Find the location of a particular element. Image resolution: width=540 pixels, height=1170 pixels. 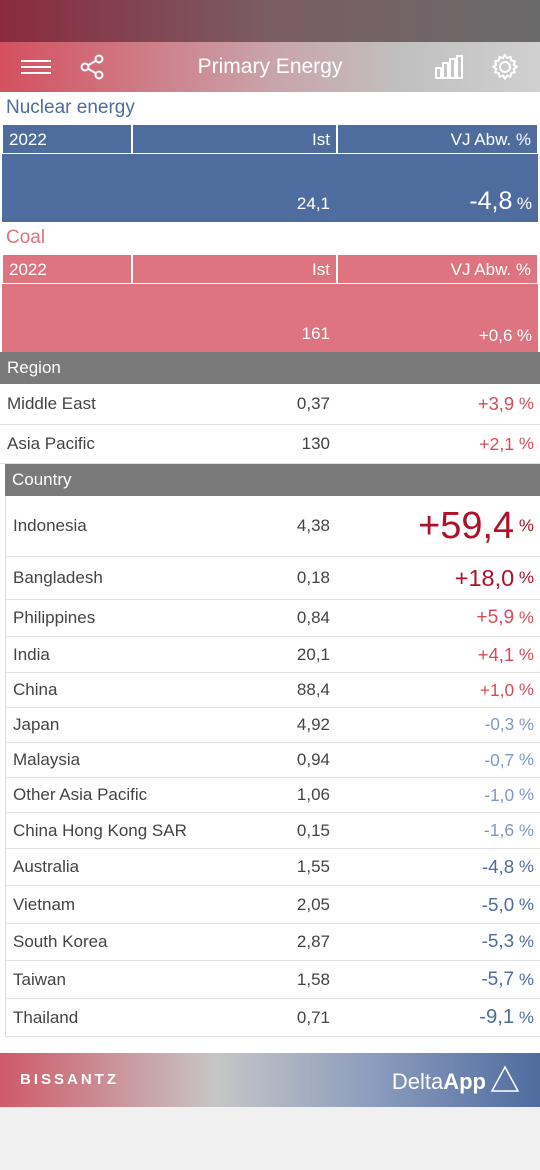

nuclear-header: 2022 Ist VJ Abw. % is located at coordinates (270, 140).